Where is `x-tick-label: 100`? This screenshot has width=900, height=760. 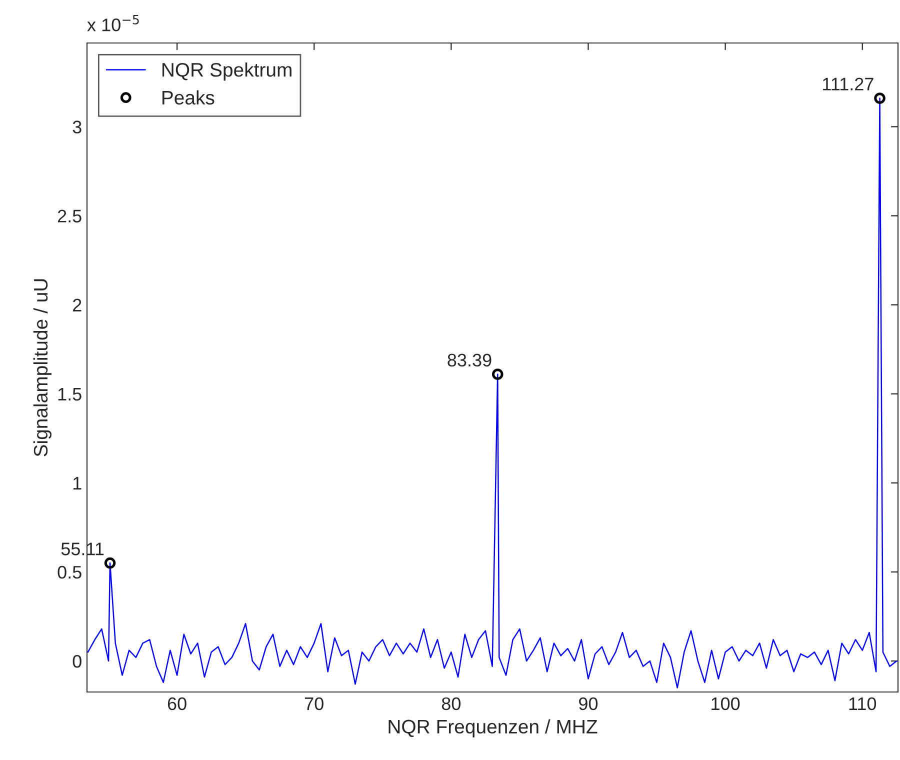
x-tick-label: 100 is located at coordinates (726, 703).